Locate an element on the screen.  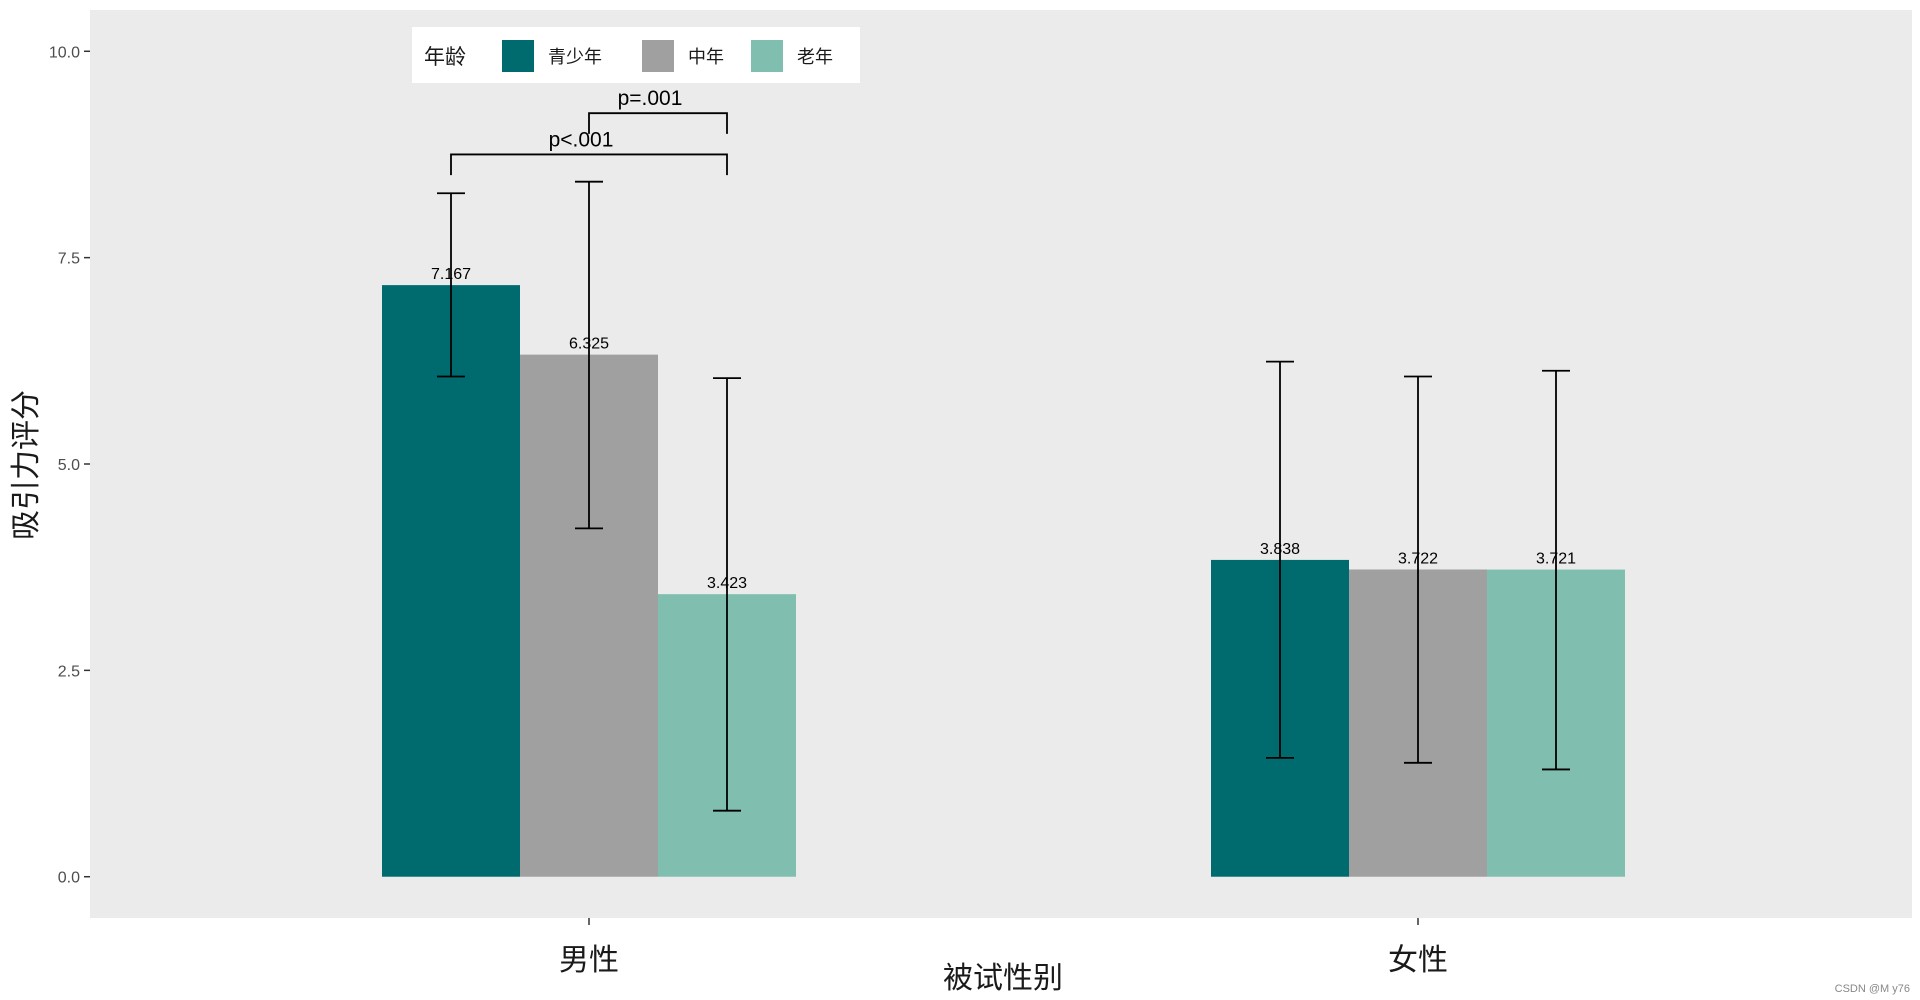
y-tick-label: 5.0 is located at coordinates (69, 465).